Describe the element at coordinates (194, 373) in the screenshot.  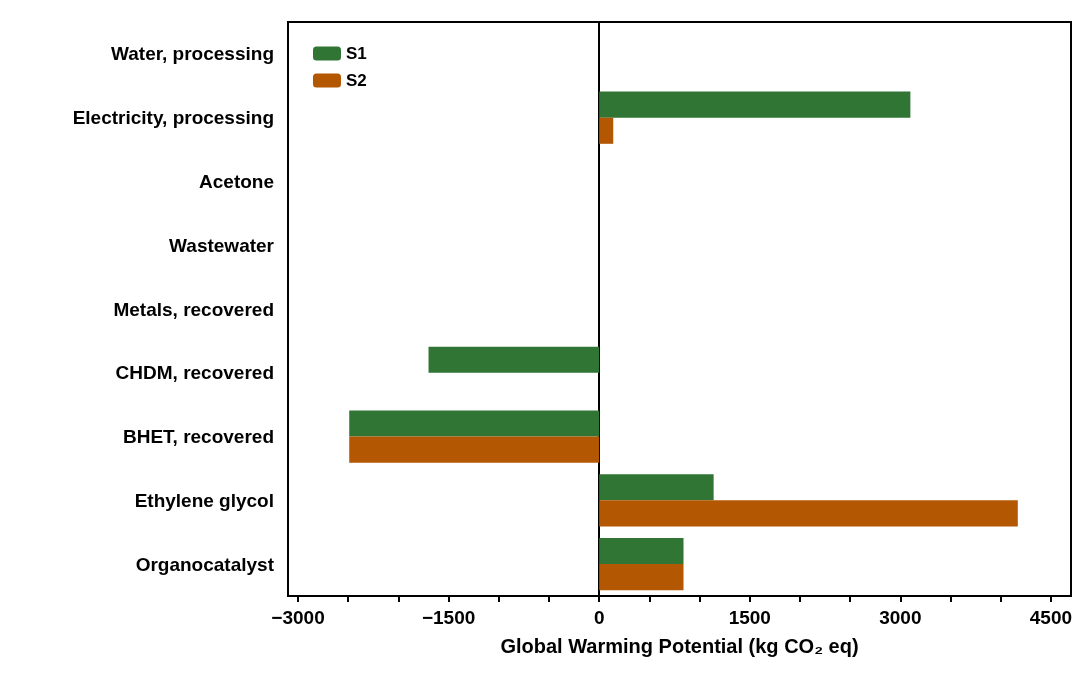
I see `y-tick-label: CHDM, recovered` at that location.